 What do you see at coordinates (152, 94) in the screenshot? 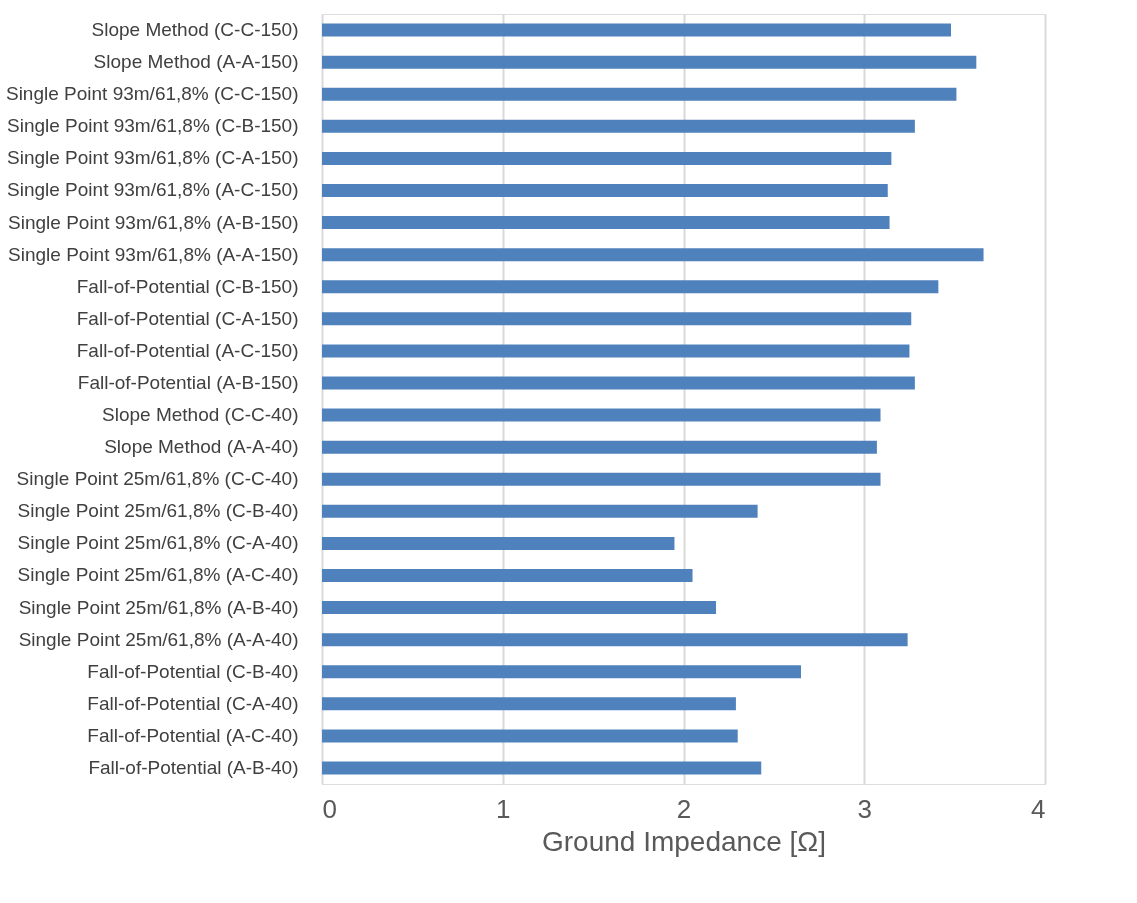
I see `y-tick-label: Single Point 93m/61,8% (C-C-150)` at bounding box center [152, 94].